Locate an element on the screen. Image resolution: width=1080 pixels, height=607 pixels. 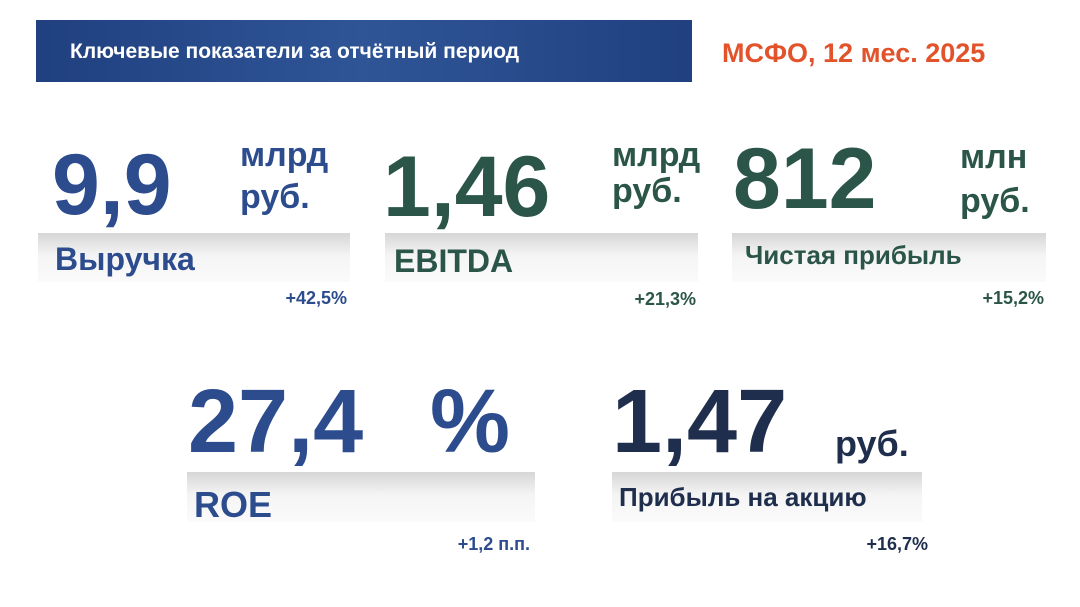
kpi-change: +15,2% is located at coordinates (1013, 298).